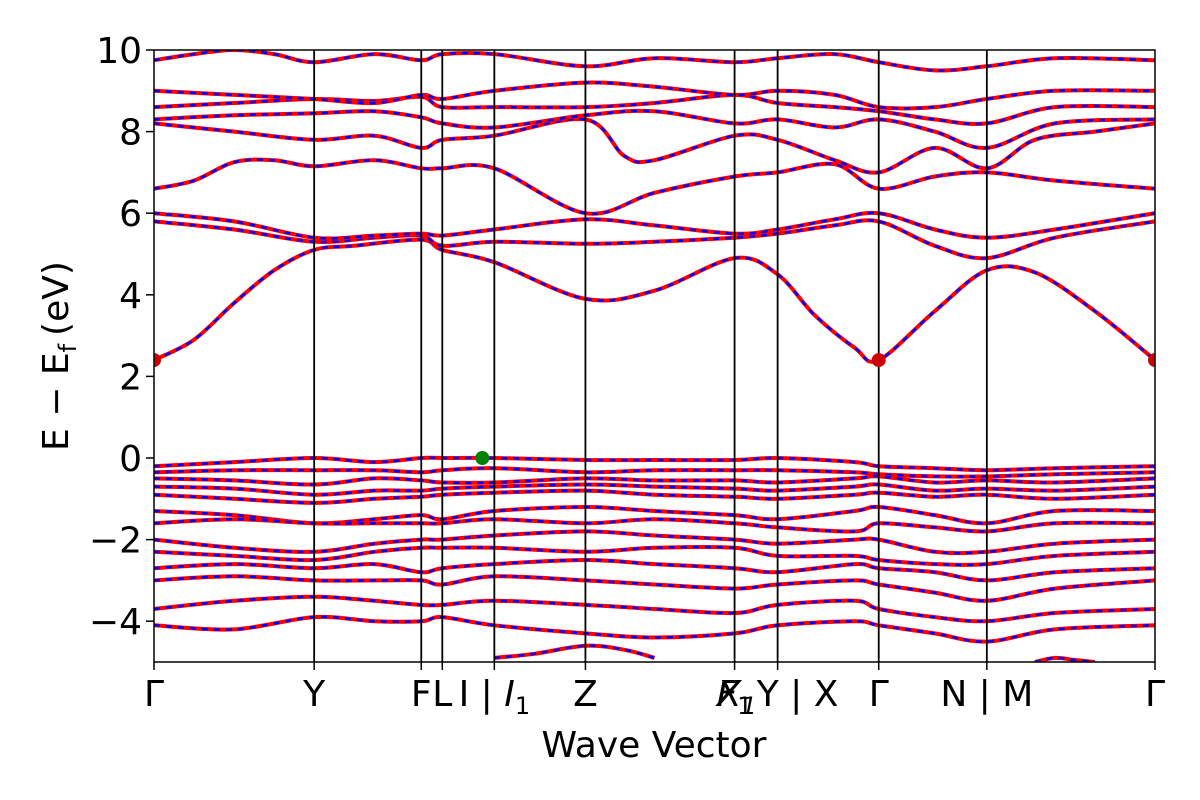 The width and height of the screenshot is (1200, 800). Describe the element at coordinates (654, 409) in the screenshot. I see `band-extrema-markers` at that location.